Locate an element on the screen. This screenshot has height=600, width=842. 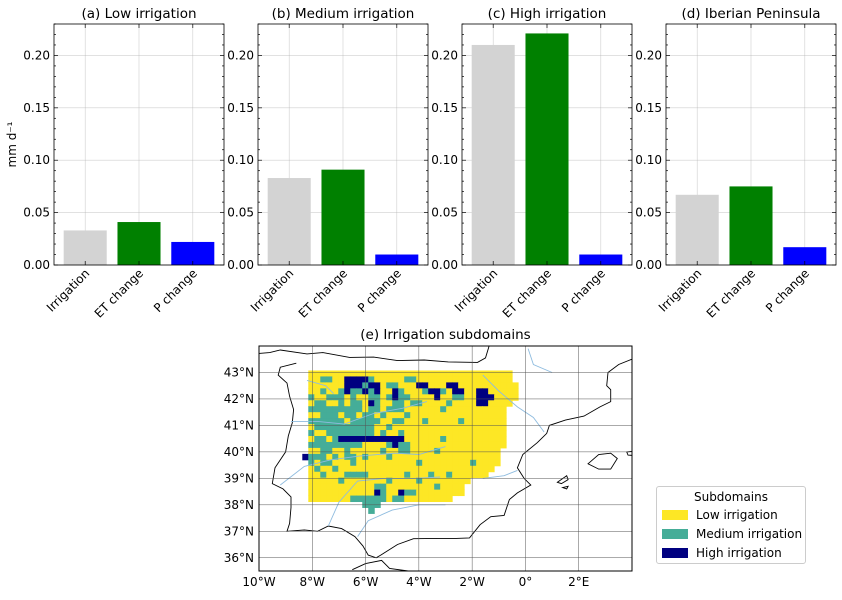
x-tick-label: ET change is located at coordinates (731, 293).